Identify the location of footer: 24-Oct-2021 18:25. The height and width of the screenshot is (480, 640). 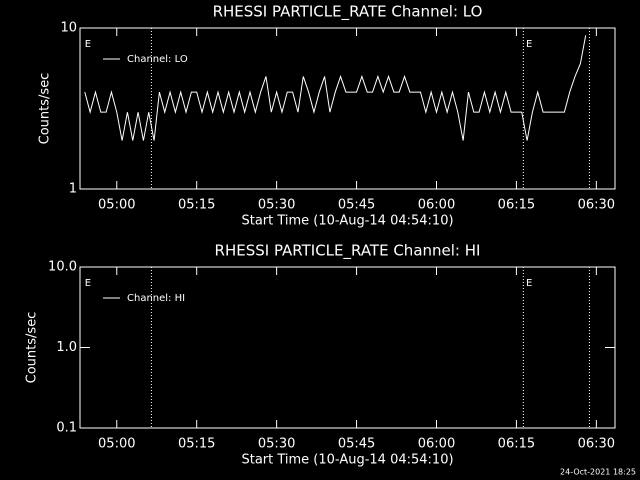
(598, 472).